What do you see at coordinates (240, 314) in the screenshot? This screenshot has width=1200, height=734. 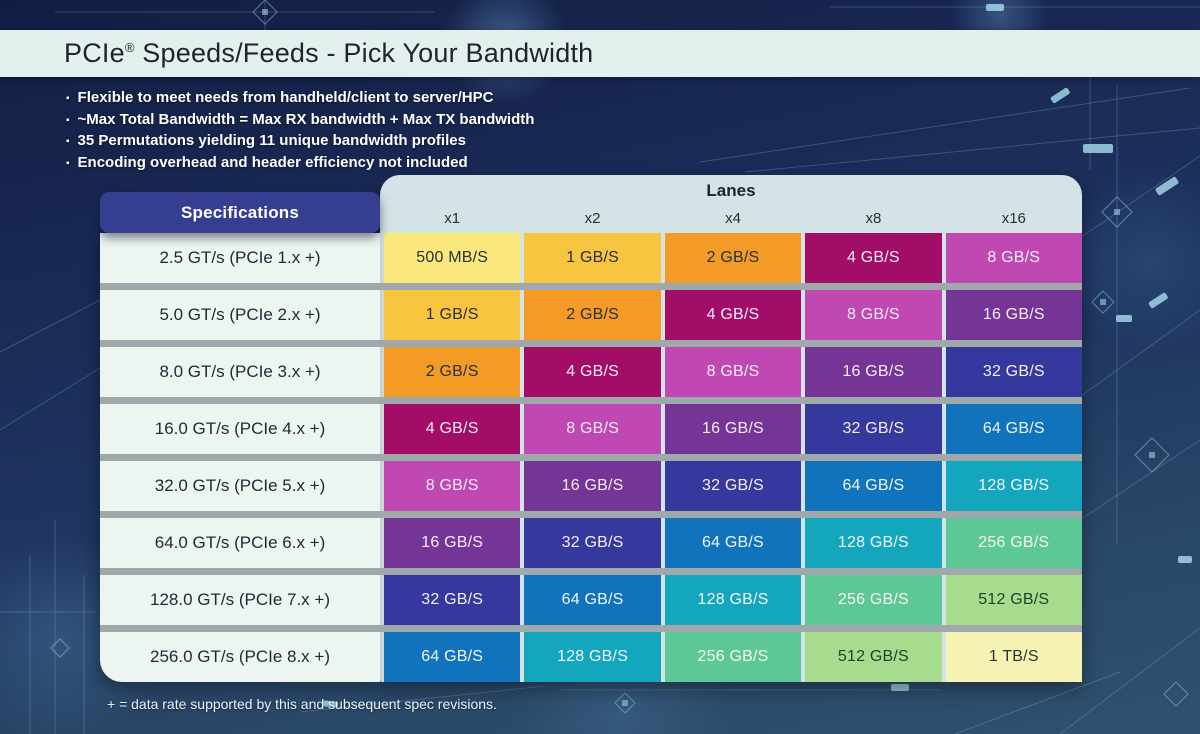 I see `spec-label: 5.0 GT/s (PCIe 2.x +)` at bounding box center [240, 314].